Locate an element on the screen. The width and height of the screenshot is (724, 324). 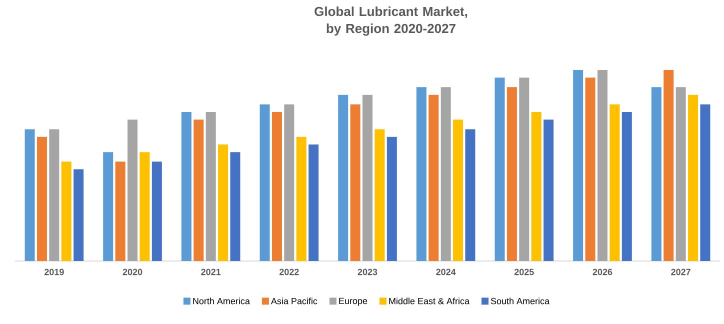
legend-label: Europe is located at coordinates (353, 302).